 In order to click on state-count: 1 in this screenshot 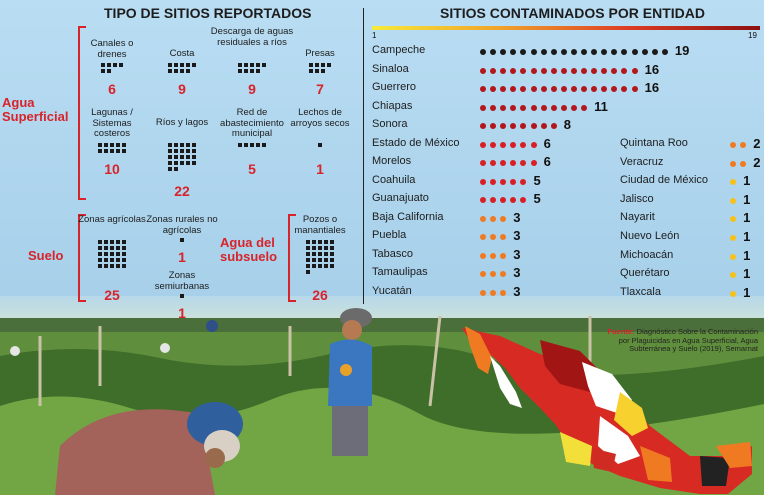, I will do `click(747, 274)`.